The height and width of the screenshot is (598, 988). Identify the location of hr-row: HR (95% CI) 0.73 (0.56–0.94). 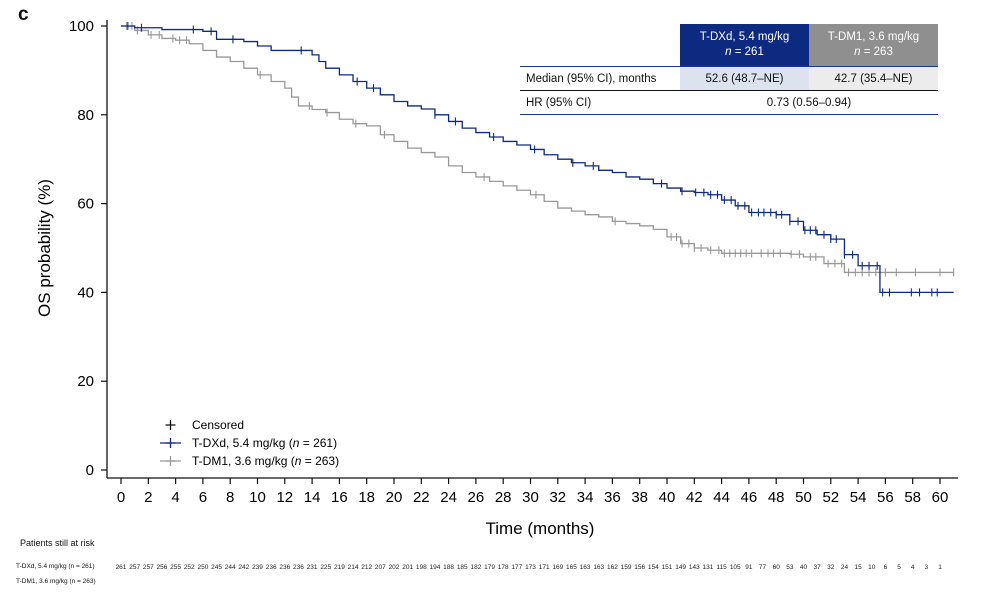
(729, 103).